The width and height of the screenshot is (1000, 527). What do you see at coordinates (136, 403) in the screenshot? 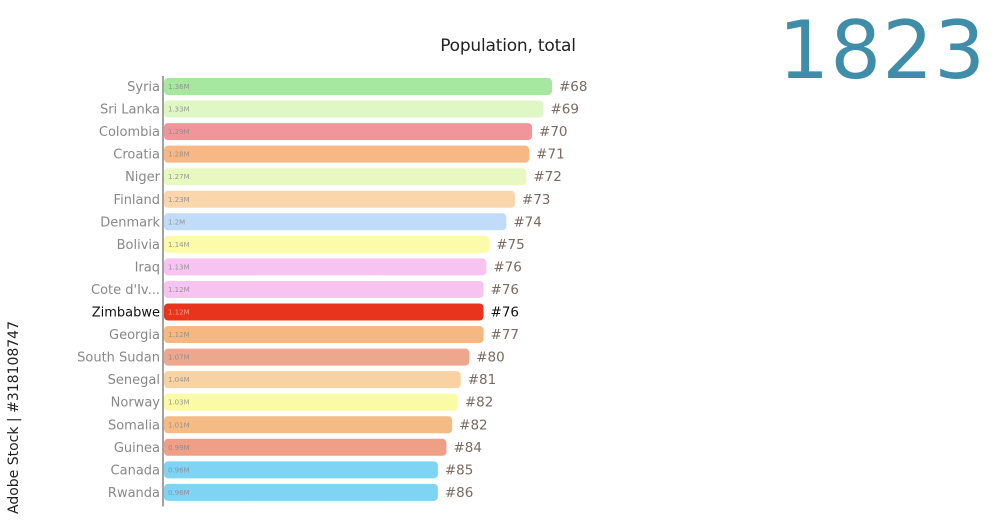
I see `category-label: Norway` at bounding box center [136, 403].